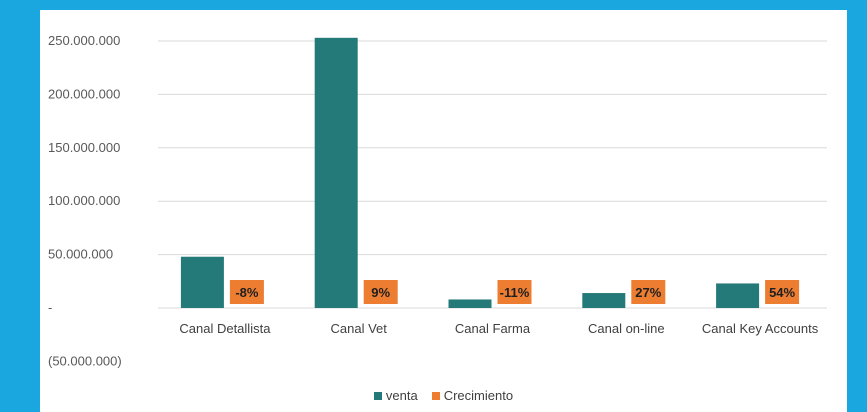 Image resolution: width=867 pixels, height=412 pixels. I want to click on legend-item-venta: venta, so click(395, 395).